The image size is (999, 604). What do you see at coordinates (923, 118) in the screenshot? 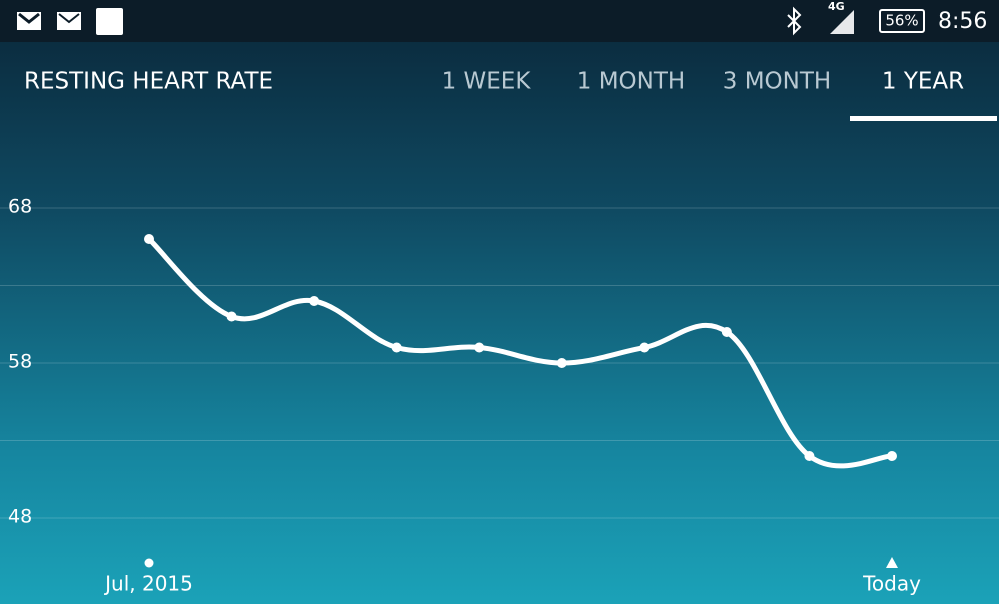
I see `tab-indicator` at bounding box center [923, 118].